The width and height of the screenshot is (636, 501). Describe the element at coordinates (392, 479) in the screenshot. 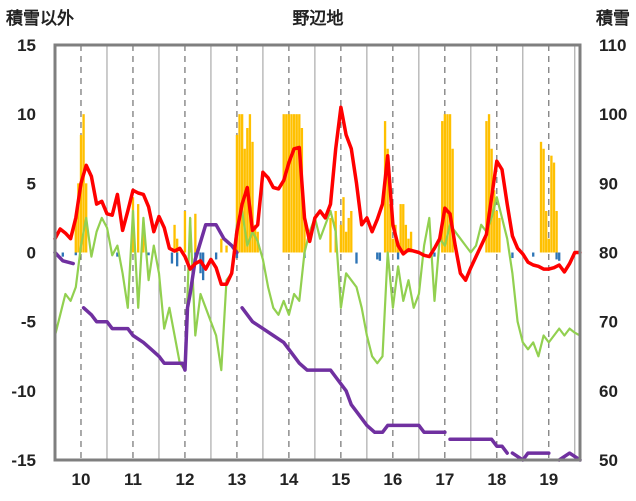

I see `x-tick-label: 16` at that location.